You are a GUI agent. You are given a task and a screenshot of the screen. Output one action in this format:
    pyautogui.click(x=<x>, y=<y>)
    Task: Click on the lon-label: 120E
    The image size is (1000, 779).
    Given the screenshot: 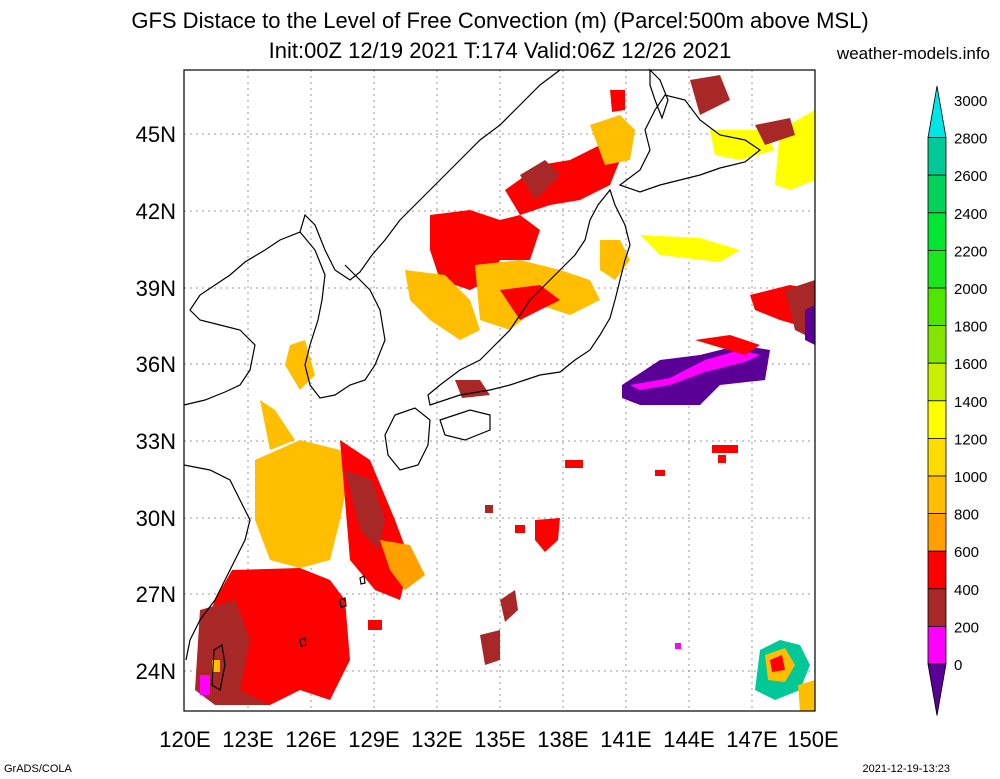 What is the action you would take?
    pyautogui.click(x=184, y=739)
    